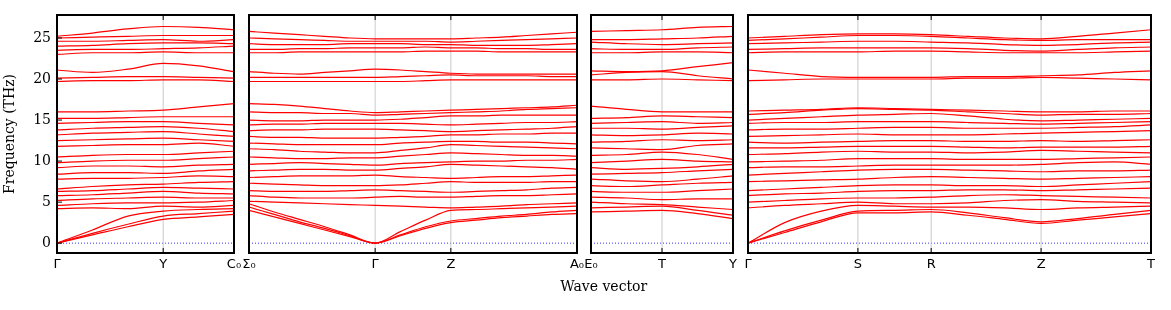 The width and height of the screenshot is (1171, 310). I want to click on x-tick-label: A₀, so click(576, 264).